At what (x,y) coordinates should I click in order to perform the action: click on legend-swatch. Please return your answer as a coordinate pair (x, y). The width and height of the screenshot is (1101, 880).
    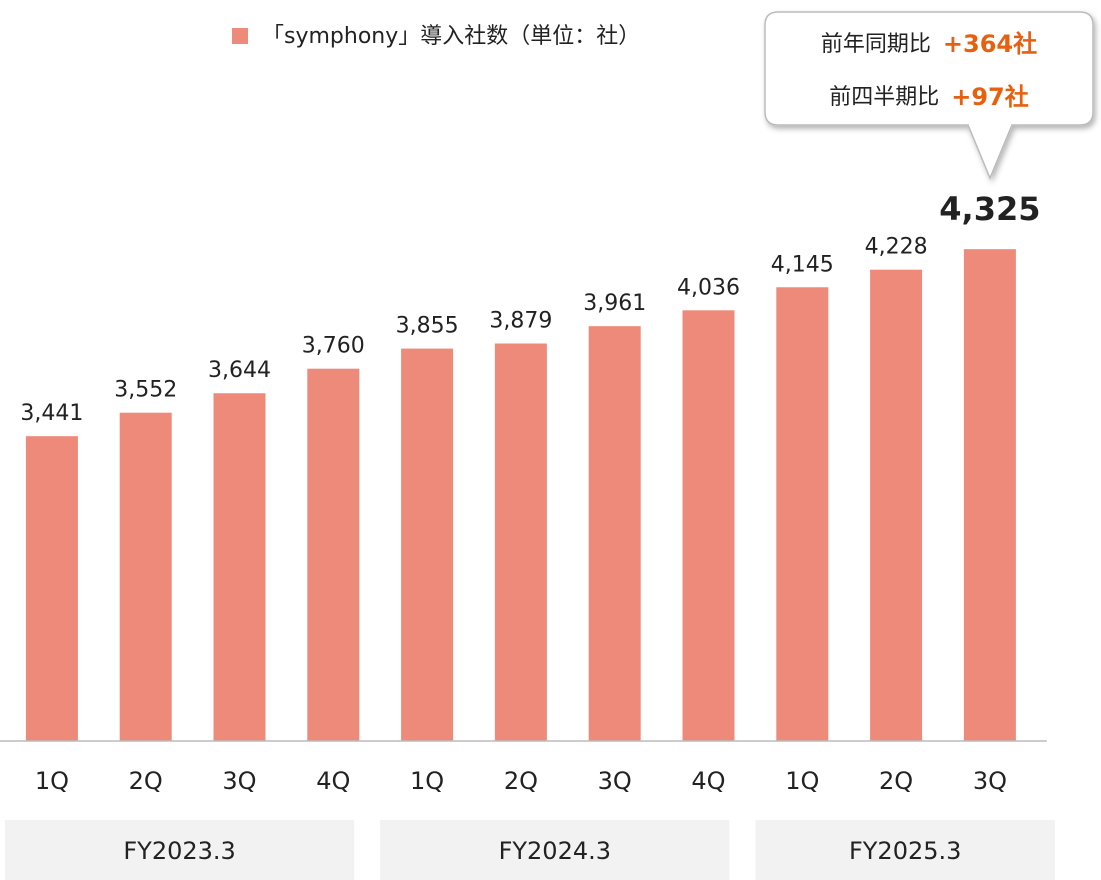
    Looking at the image, I should click on (240, 36).